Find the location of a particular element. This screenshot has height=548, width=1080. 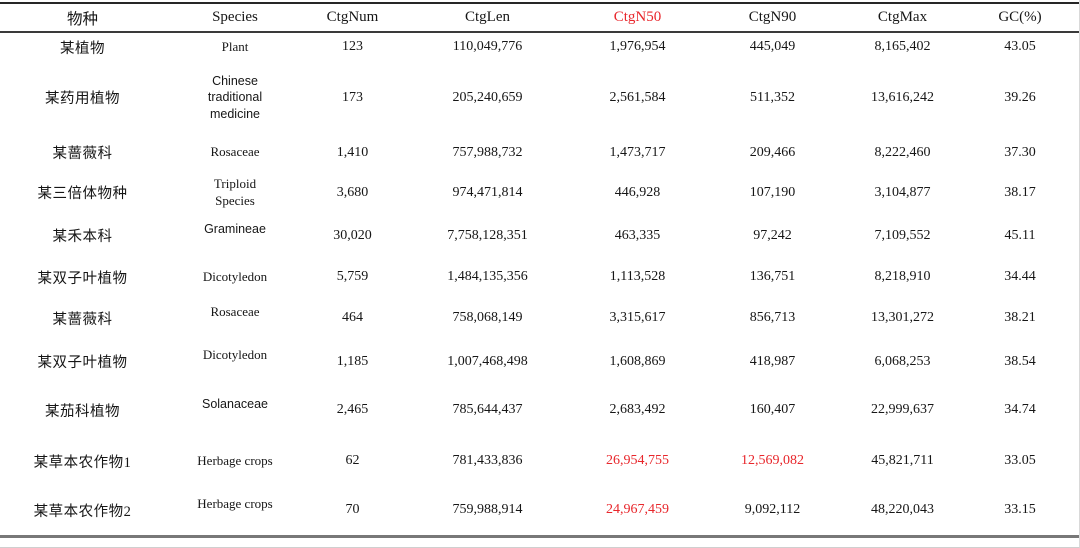

cell-ctg-n90: 209,466 is located at coordinates (772, 152).